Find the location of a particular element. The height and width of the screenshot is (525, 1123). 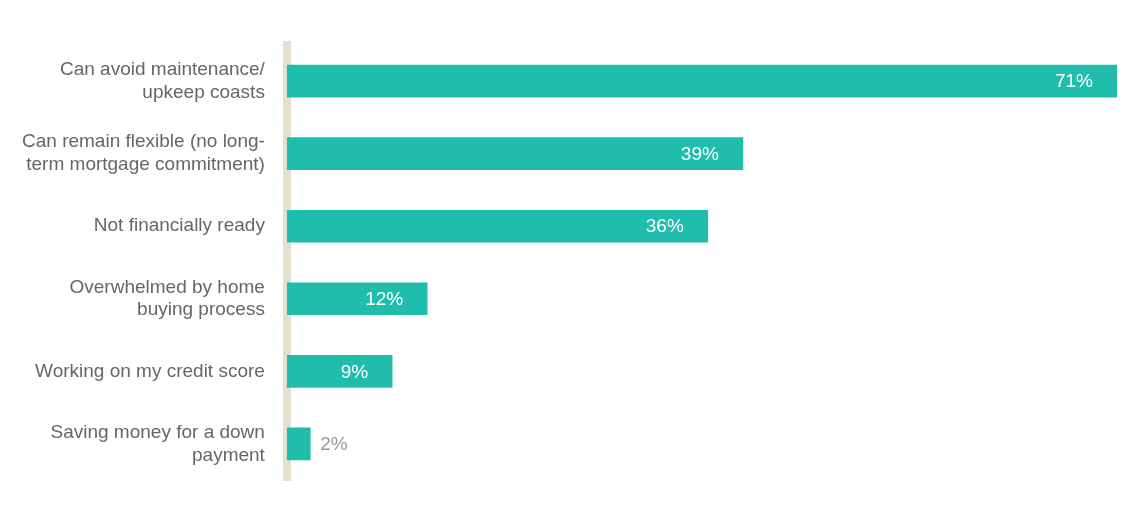

data-label: 2% is located at coordinates (334, 444).